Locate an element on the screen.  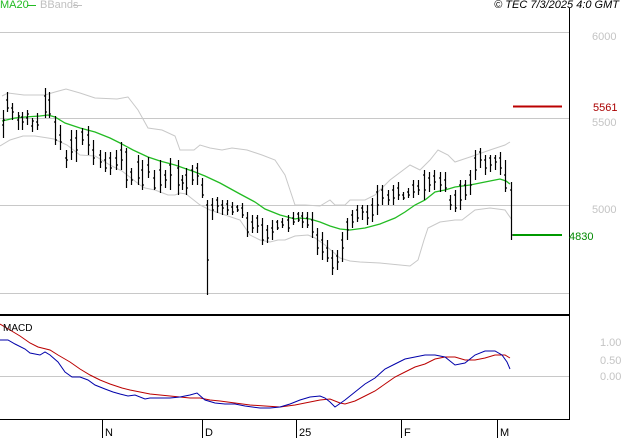
x-ticks is located at coordinates (300, 429).